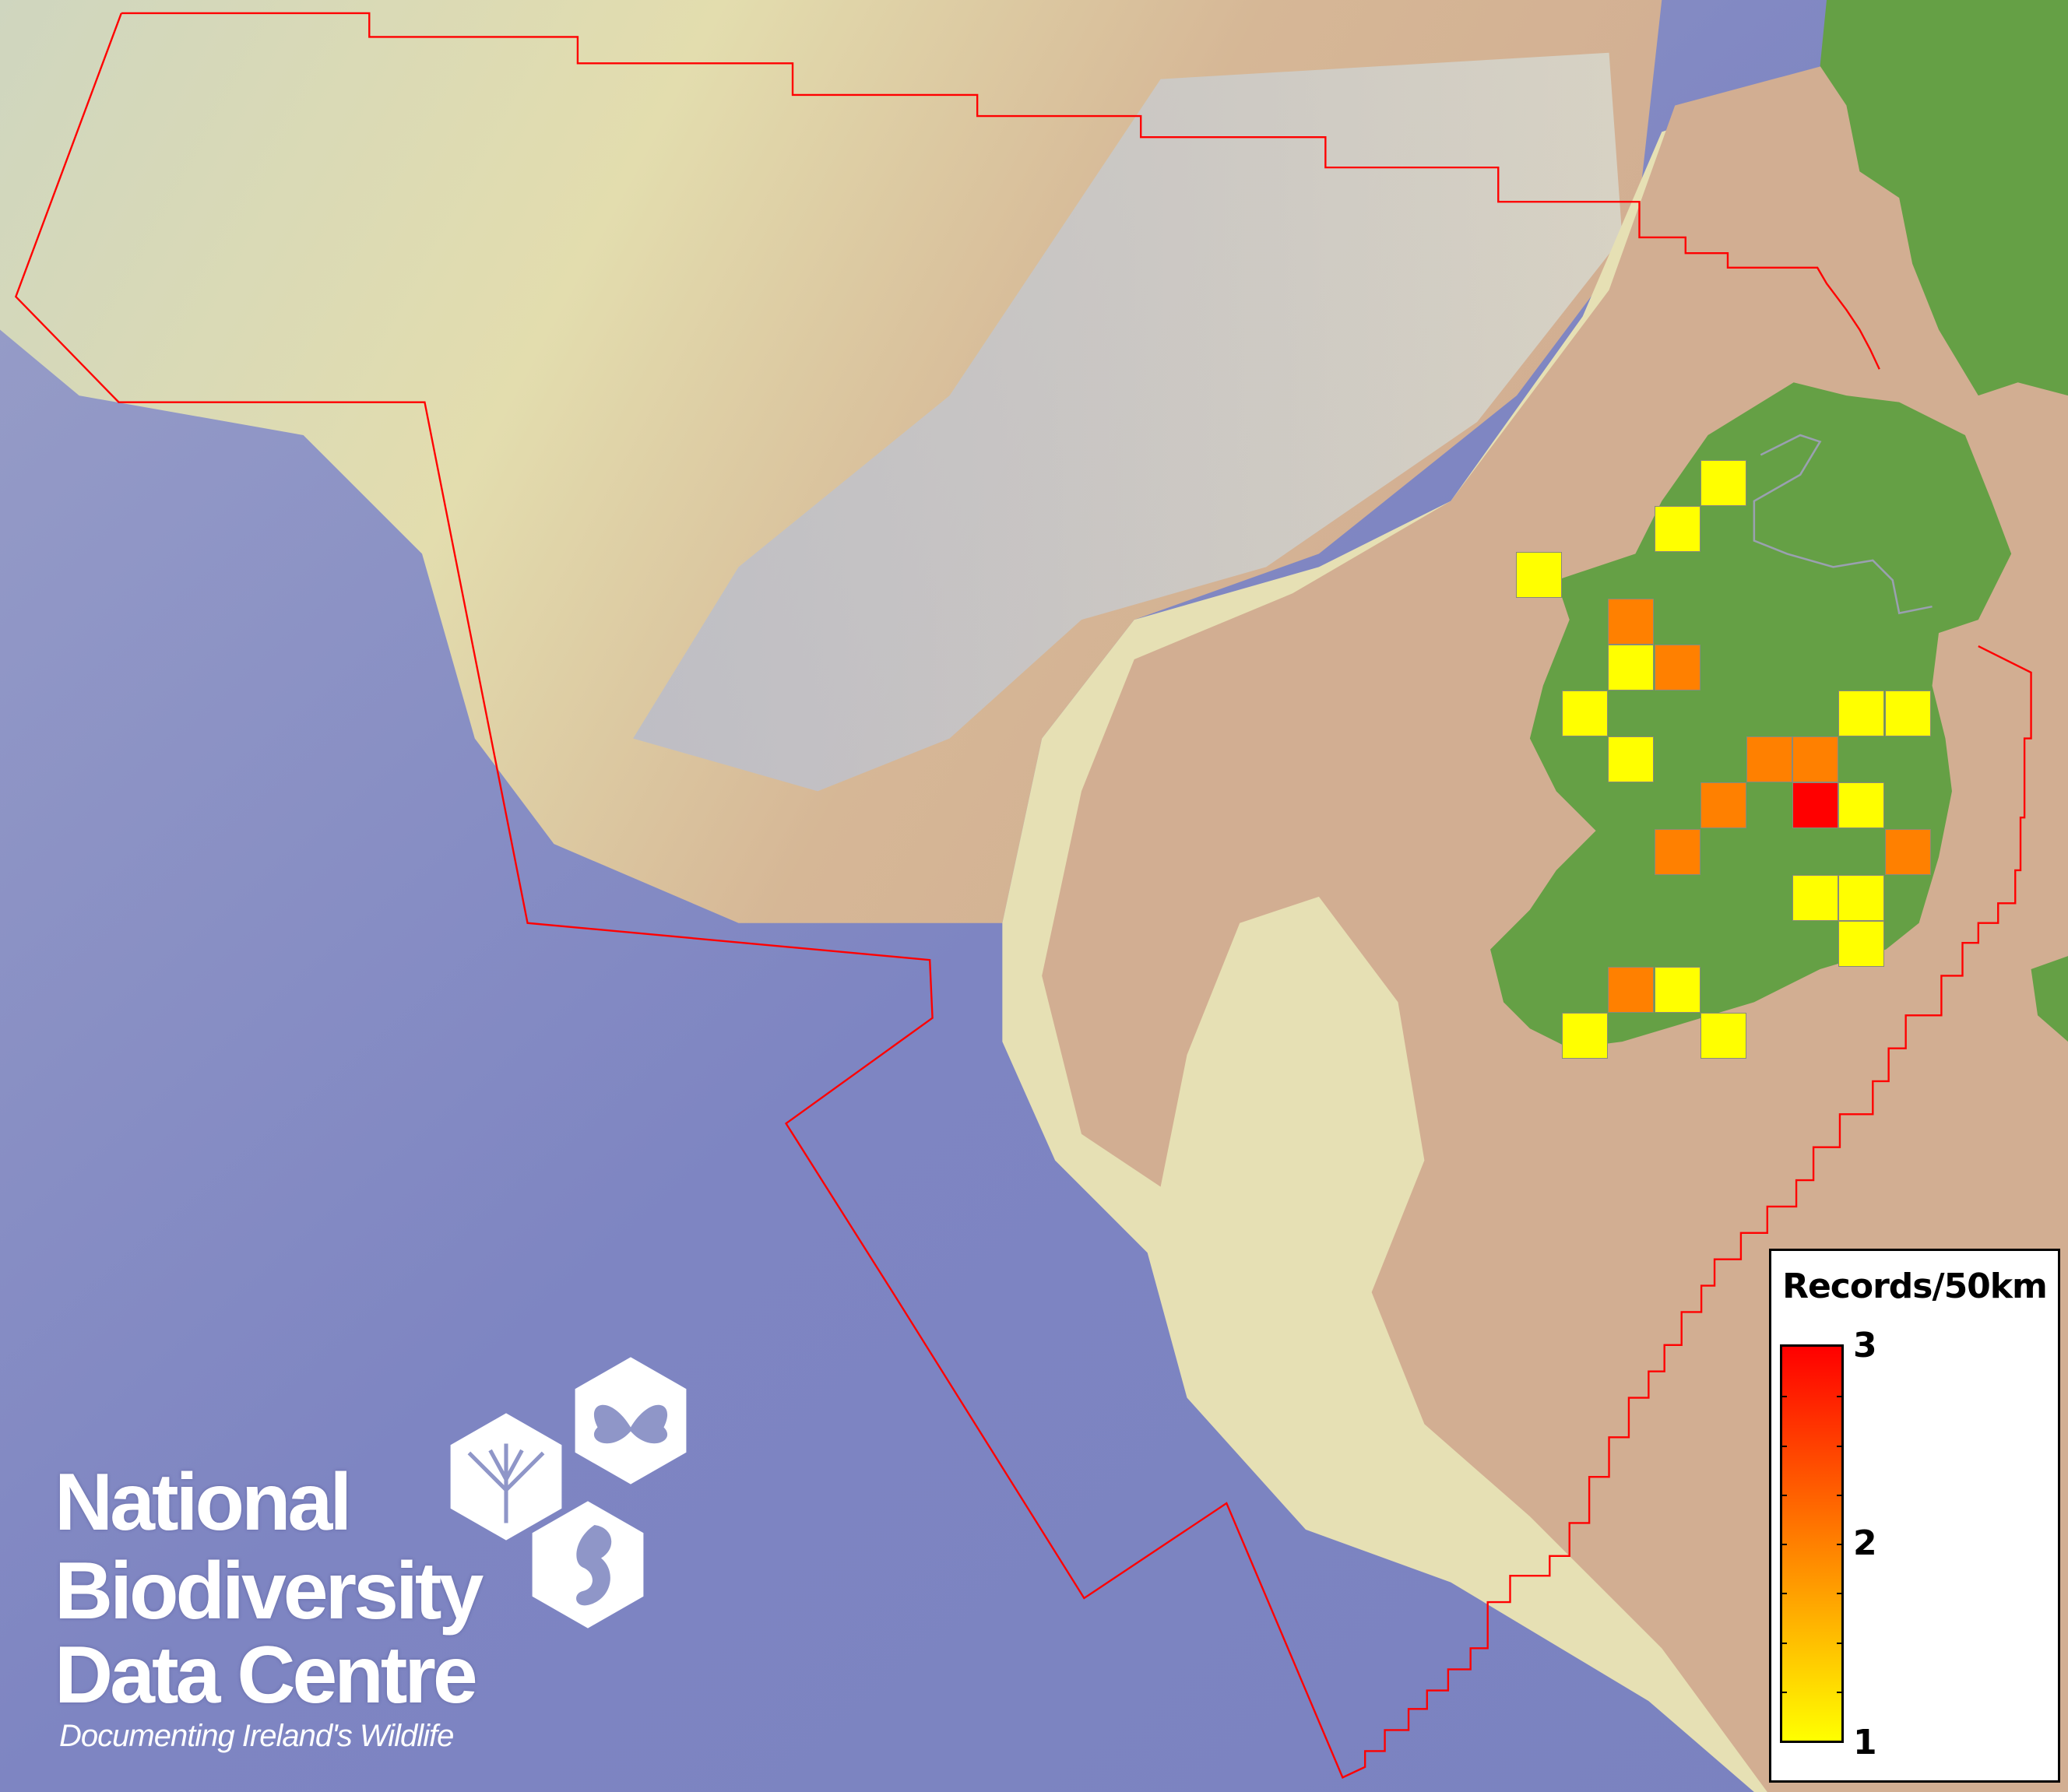 This screenshot has height=1792, width=2068. Describe the element at coordinates (631, 1421) in the screenshot. I see `butterfly-hexagon-icon` at that location.